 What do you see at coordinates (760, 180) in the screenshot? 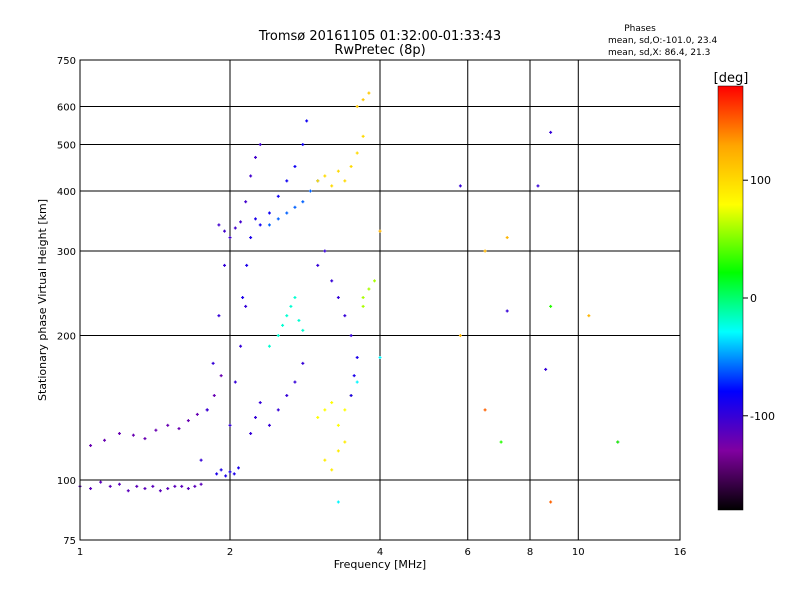
I see `colorbar-tick-label: 100` at bounding box center [760, 180].